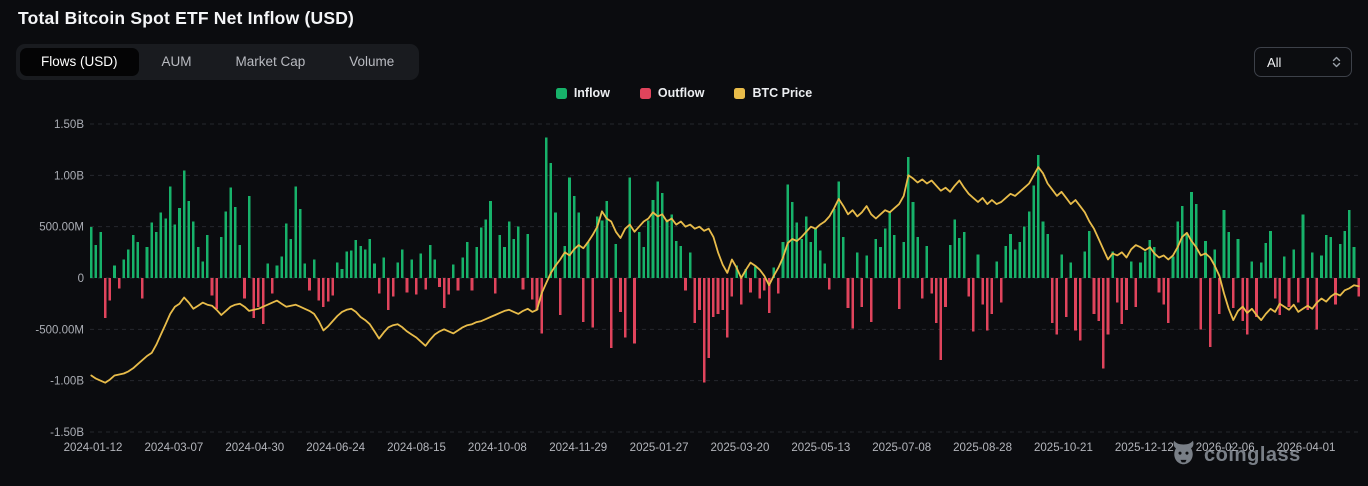 The width and height of the screenshot is (1368, 486). I want to click on tab-volume: Volume, so click(372, 61).